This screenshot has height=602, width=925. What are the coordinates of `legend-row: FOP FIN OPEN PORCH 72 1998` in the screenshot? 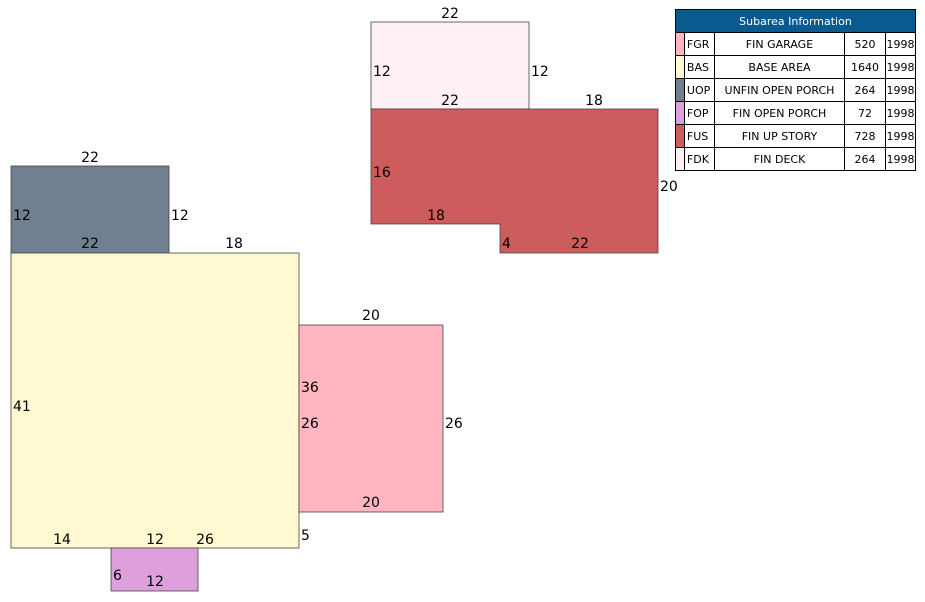 It's located at (796, 113).